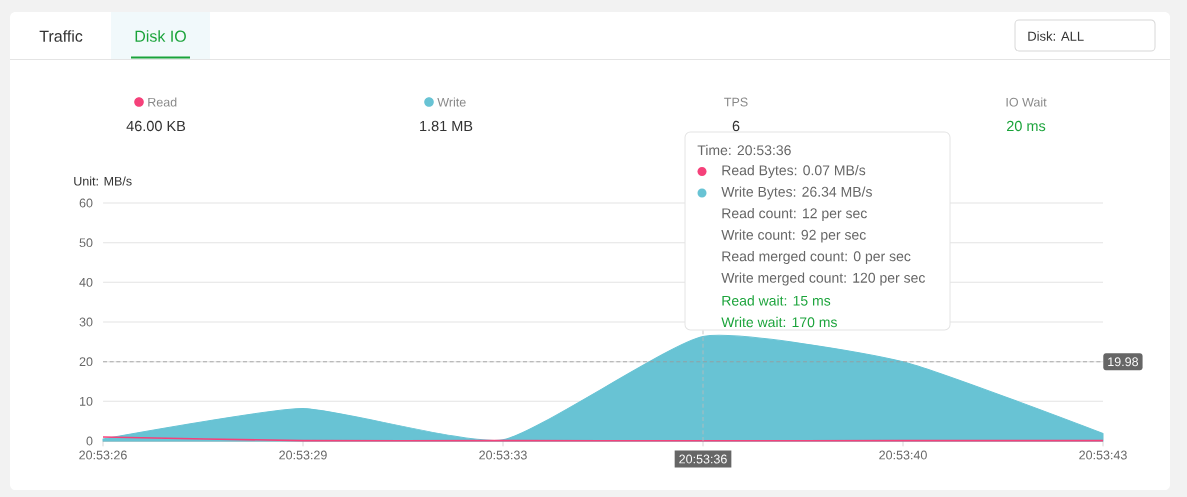  I want to click on legend-label: Write, so click(451, 102).